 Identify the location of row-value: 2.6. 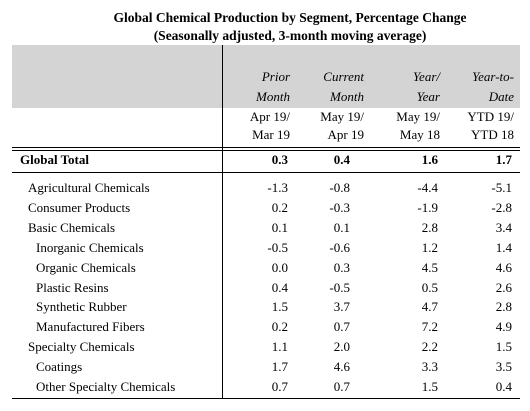
(503, 287).